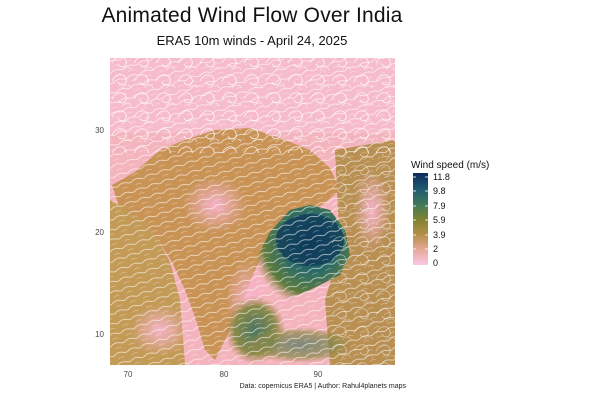 Image resolution: width=600 pixels, height=400 pixels. I want to click on legend-label-3.9: 3.9, so click(439, 235).